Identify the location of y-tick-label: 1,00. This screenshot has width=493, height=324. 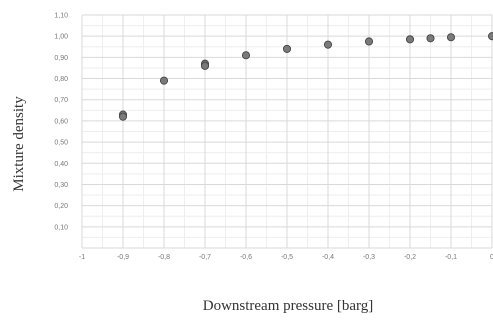
(61, 37).